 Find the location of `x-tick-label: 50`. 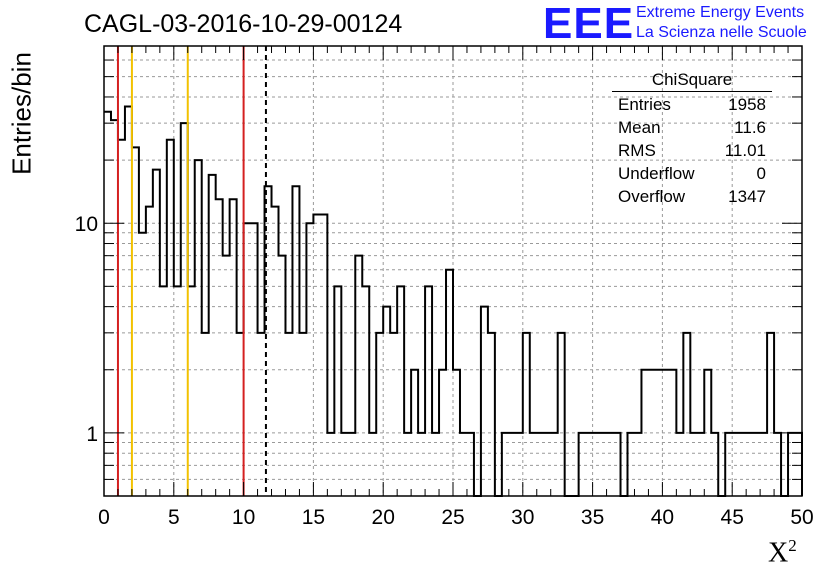

x-tick-label: 50 is located at coordinates (801, 517).